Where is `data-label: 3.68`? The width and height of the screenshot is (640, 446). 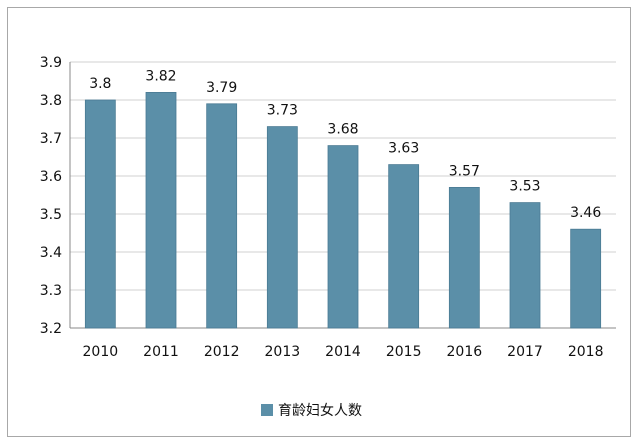
data-label: 3.68 is located at coordinates (342, 130).